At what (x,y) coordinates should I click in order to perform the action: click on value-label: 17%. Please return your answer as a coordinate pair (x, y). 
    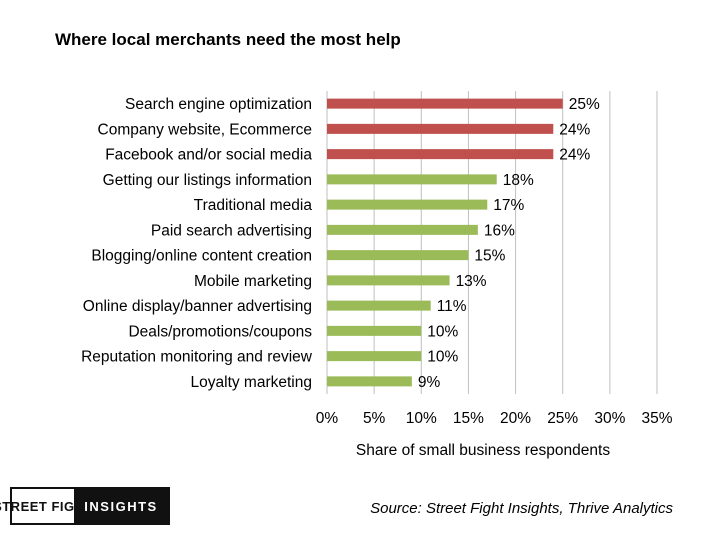
    Looking at the image, I should click on (508, 205).